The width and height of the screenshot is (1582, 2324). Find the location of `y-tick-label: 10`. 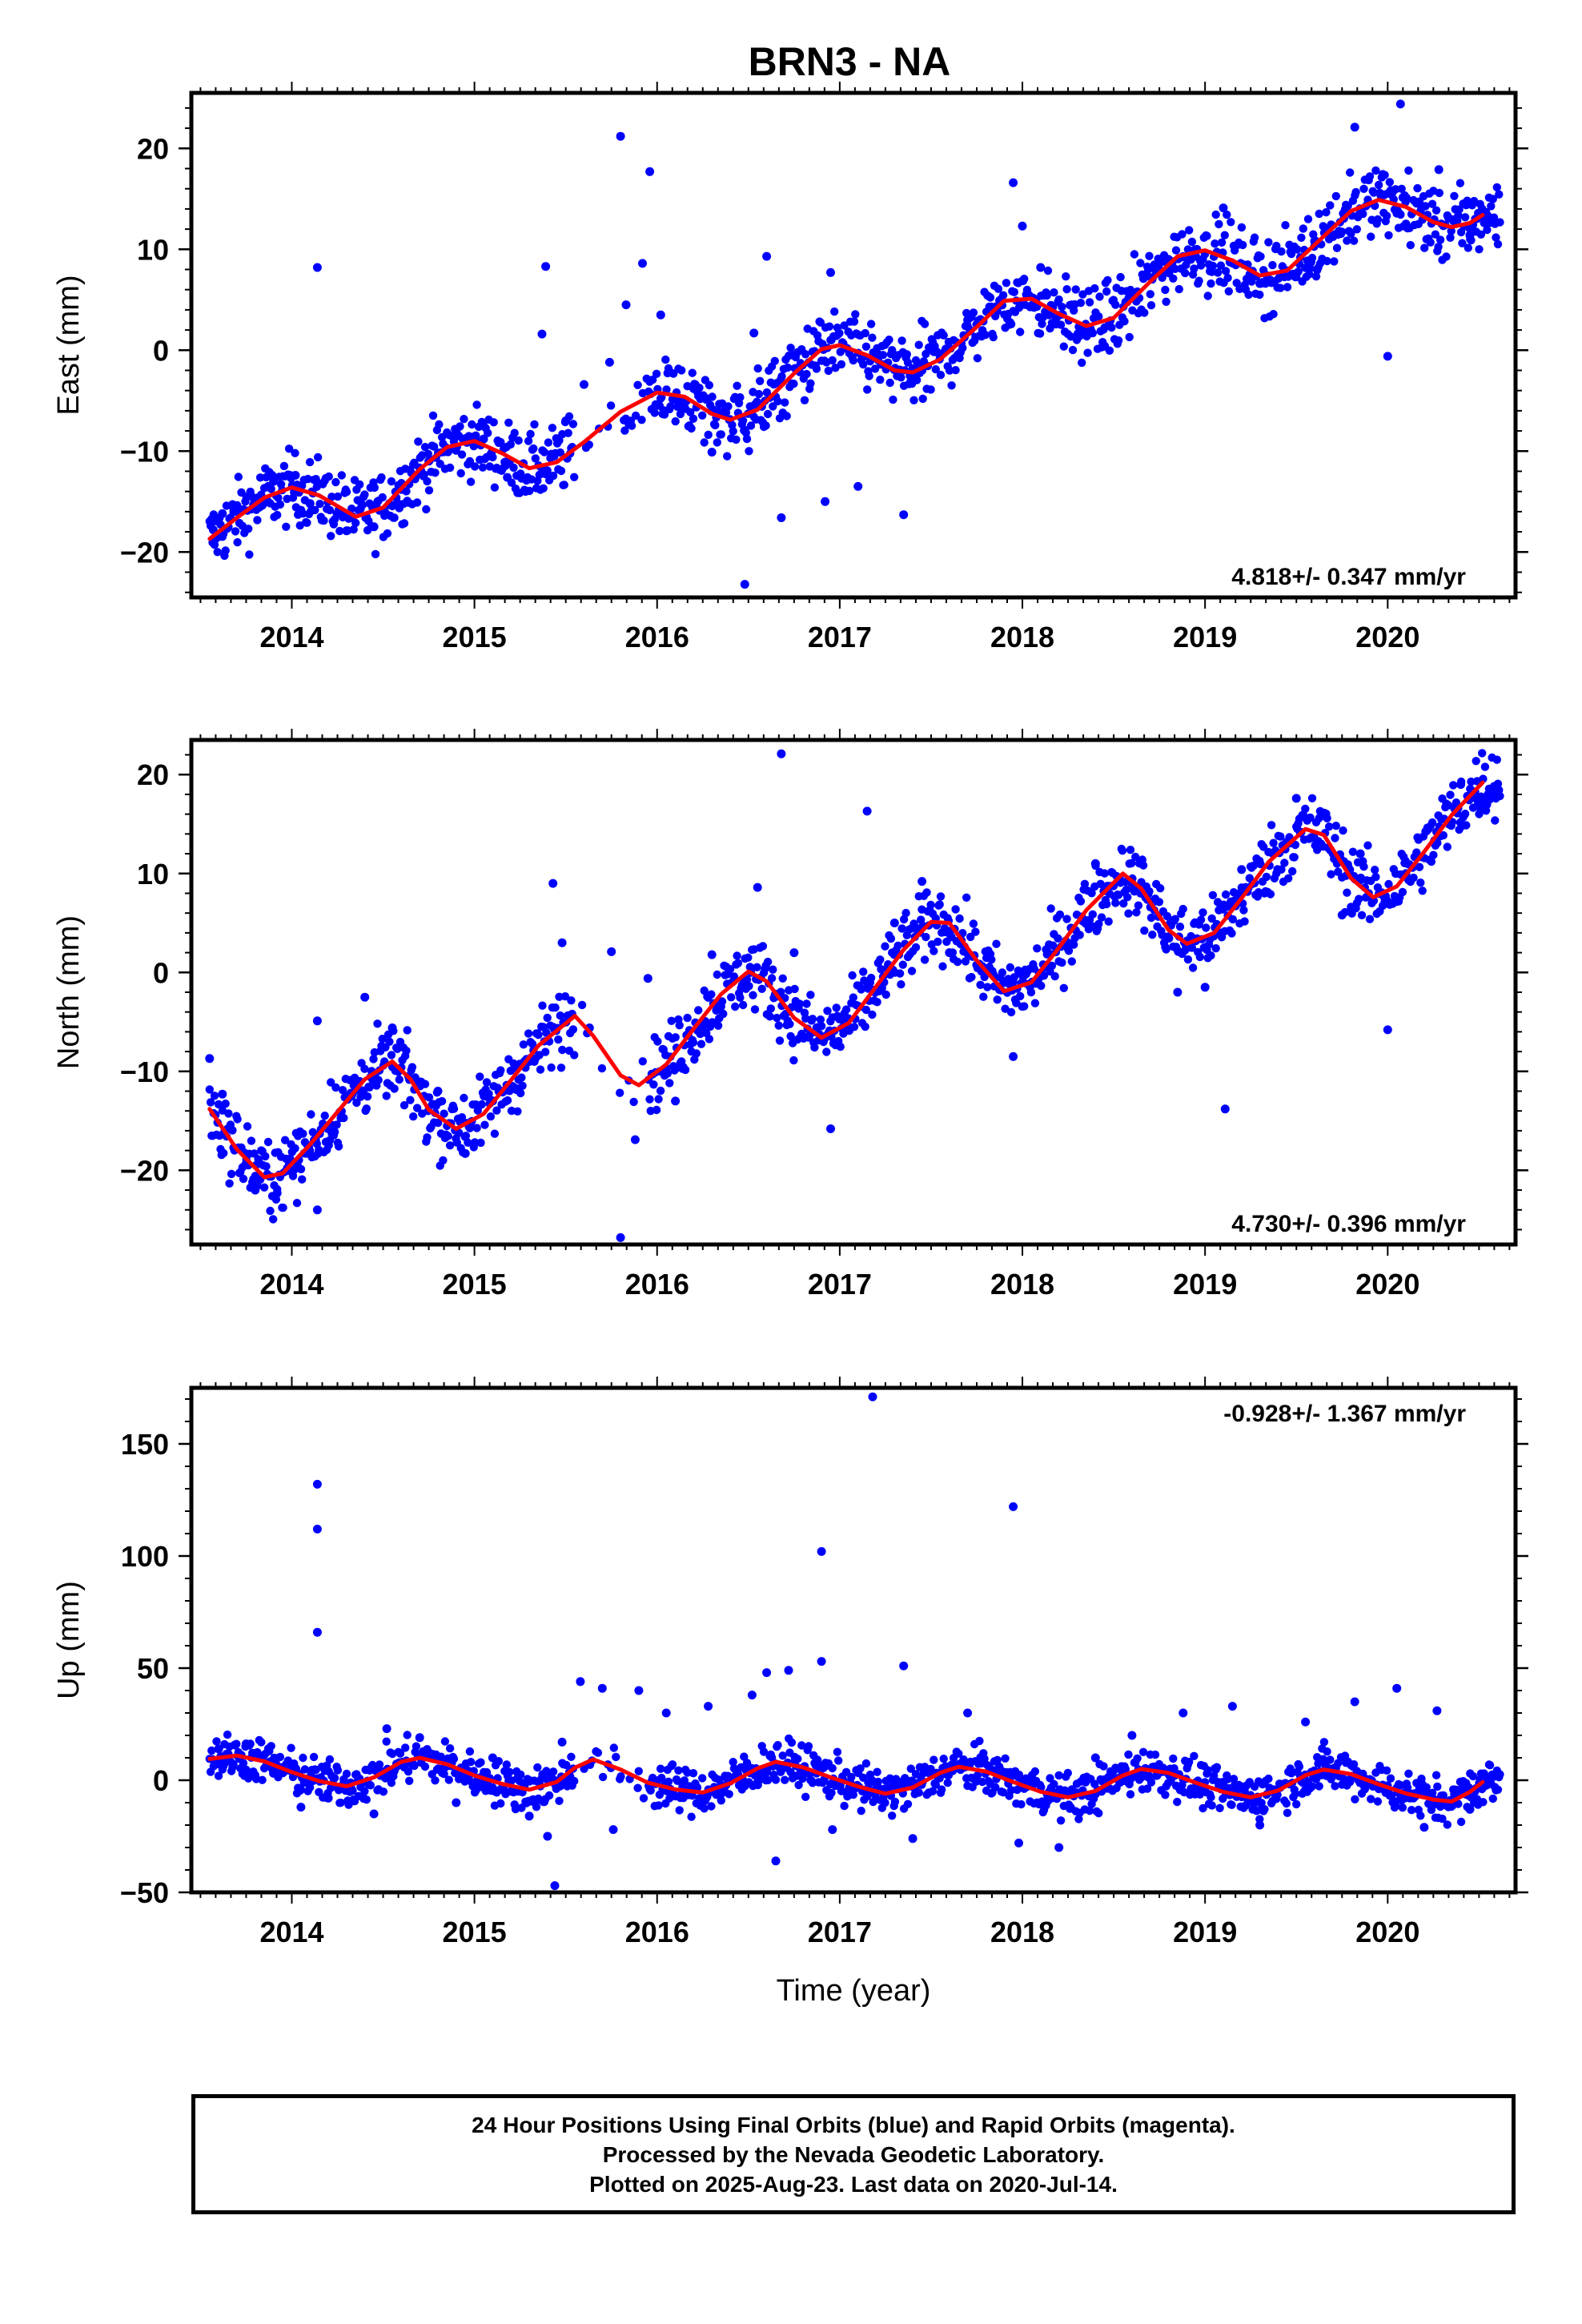

y-tick-label: 10 is located at coordinates (153, 249).